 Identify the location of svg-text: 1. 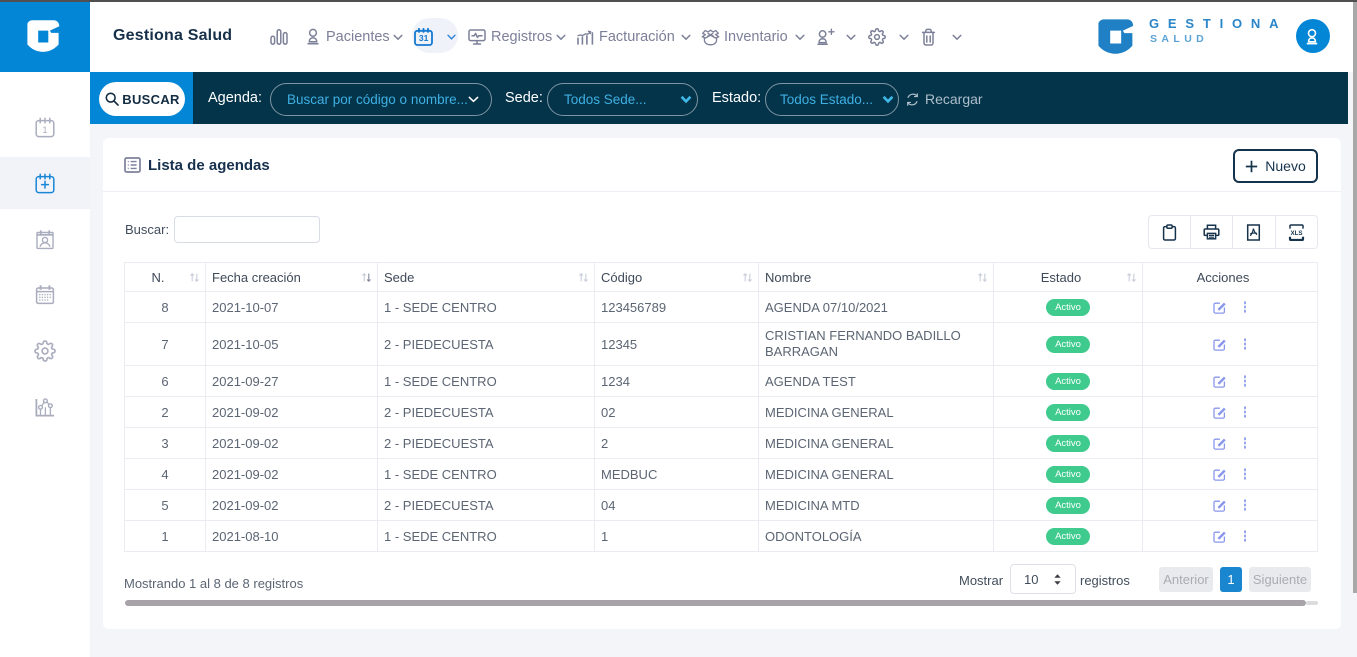
(44, 130).